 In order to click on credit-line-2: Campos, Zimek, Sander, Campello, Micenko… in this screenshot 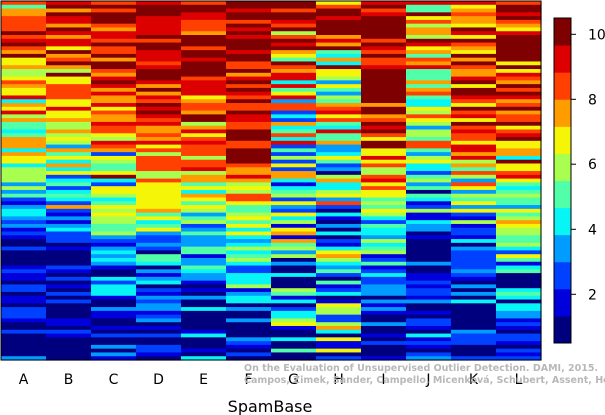, I will do `click(424, 380)`.